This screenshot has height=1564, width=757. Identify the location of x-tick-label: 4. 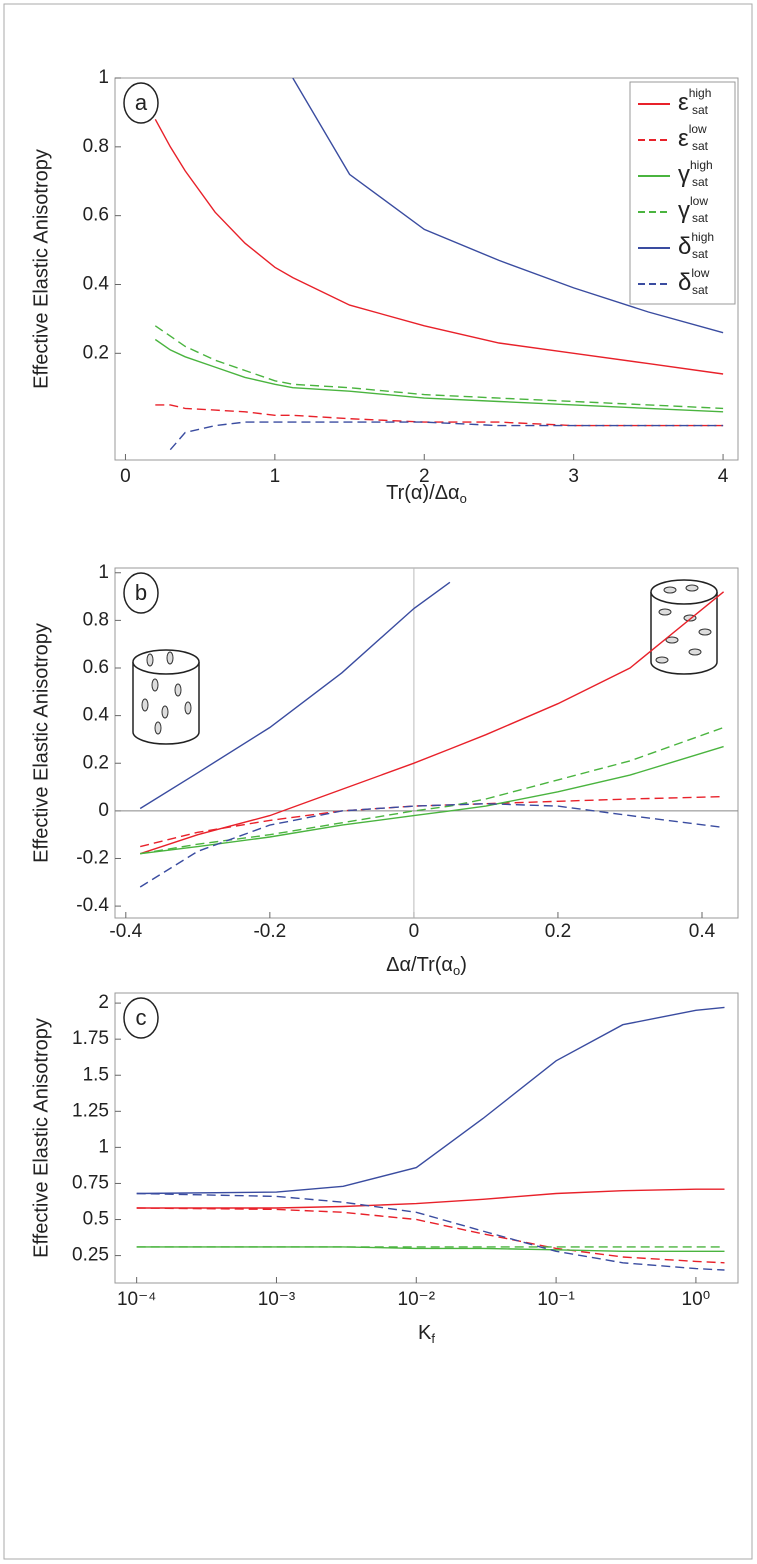
(723, 476).